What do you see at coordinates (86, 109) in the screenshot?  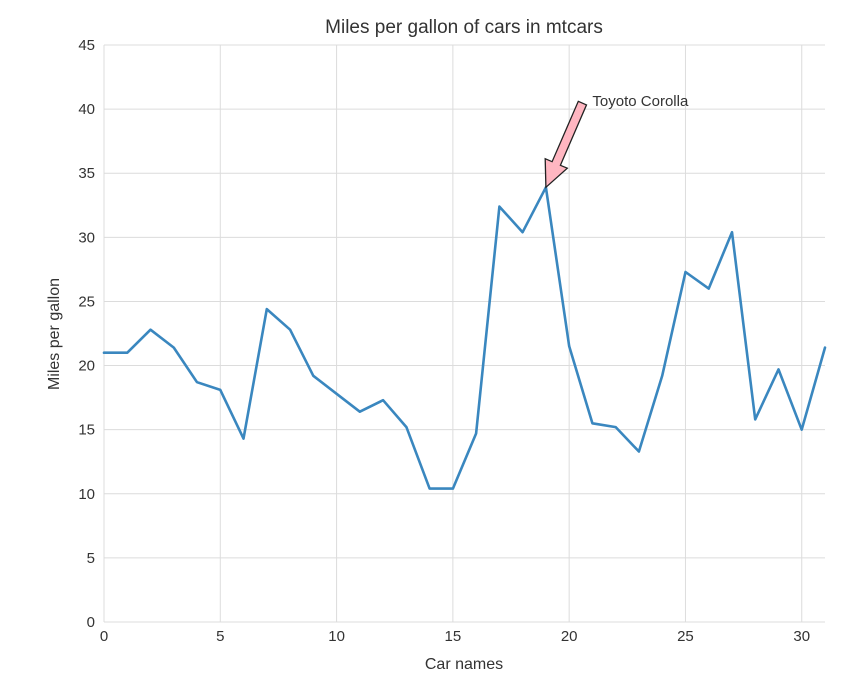 I see `y-tick-label: 40` at bounding box center [86, 109].